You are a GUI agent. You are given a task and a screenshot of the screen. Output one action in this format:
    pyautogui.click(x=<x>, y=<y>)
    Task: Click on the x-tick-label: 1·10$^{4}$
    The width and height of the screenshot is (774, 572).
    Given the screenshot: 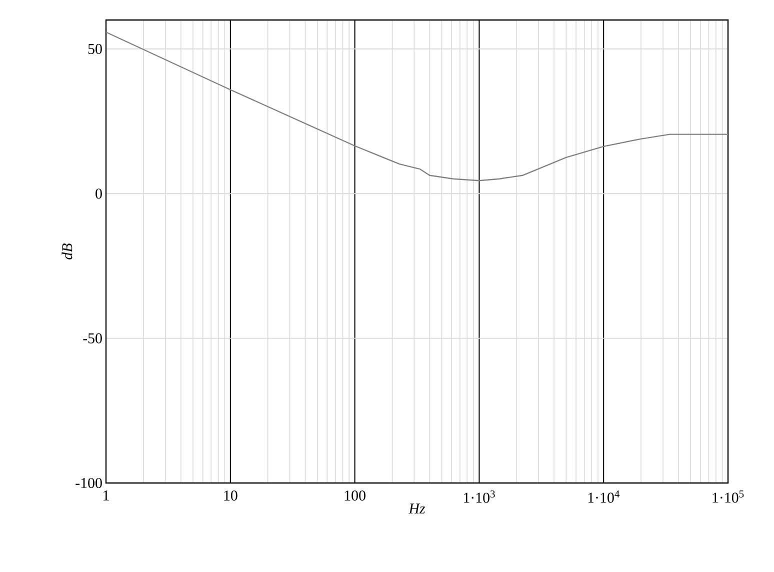 What is the action you would take?
    pyautogui.click(x=604, y=496)
    